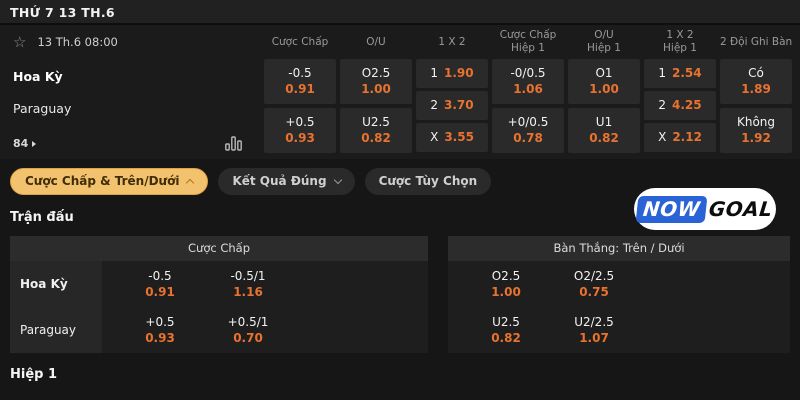 The image size is (800, 400). I want to click on market-column-ou-h1: O1 1.00 U1 0.82, so click(604, 108).